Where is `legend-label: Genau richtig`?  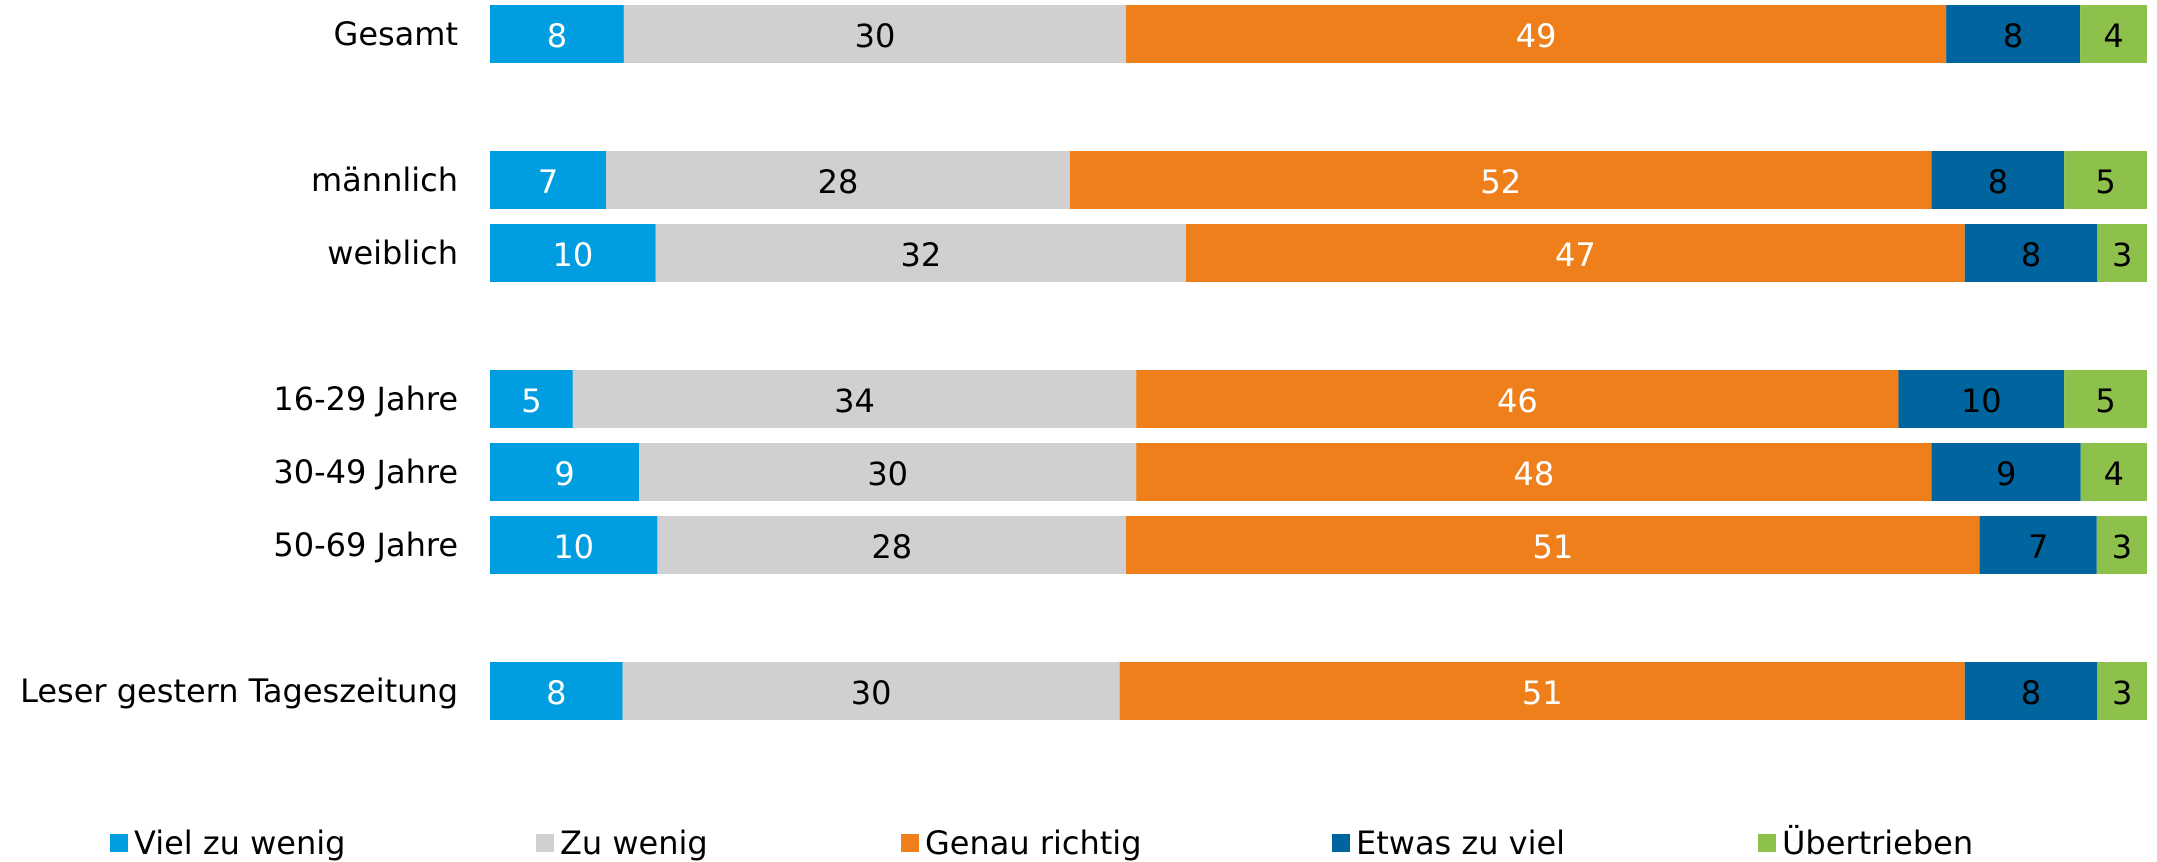
legend-label: Genau richtig is located at coordinates (1033, 843).